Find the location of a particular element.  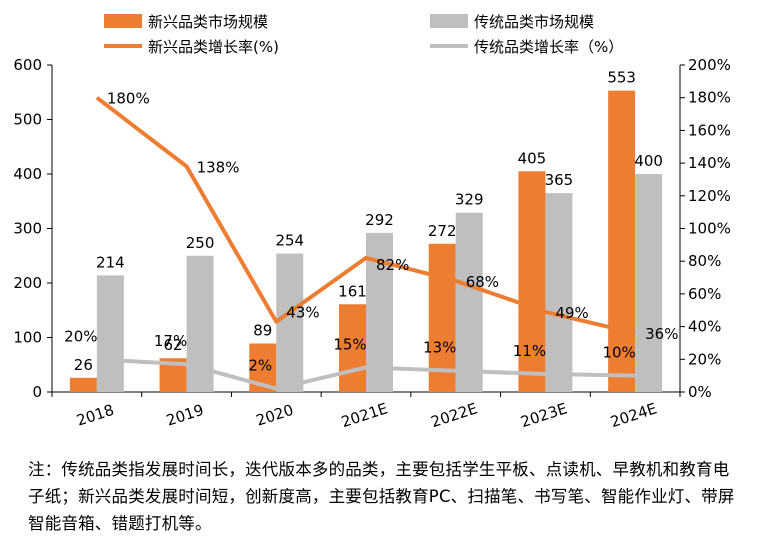

bar-traditional-label: 214 is located at coordinates (110, 262).